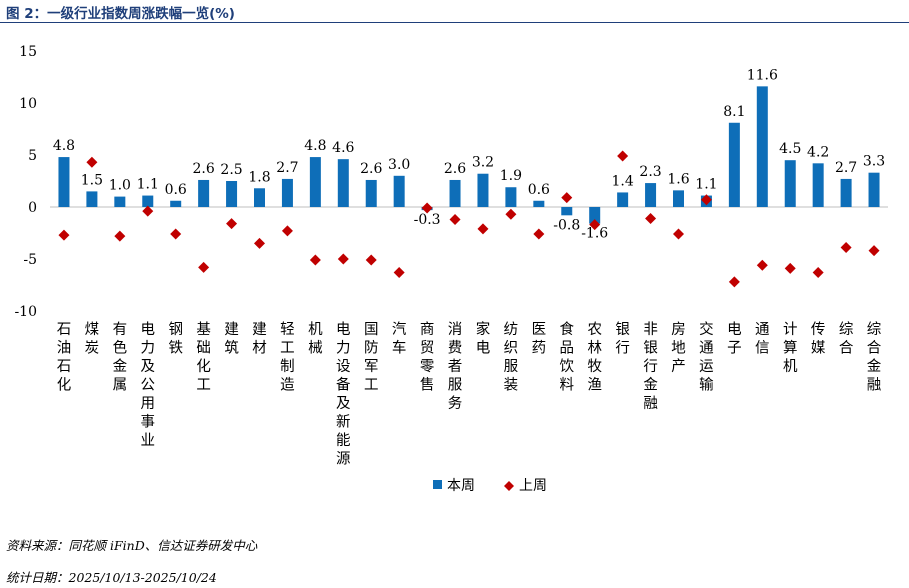  Describe the element at coordinates (594, 234) in the screenshot. I see `data-label-this-week: -1.6` at that location.